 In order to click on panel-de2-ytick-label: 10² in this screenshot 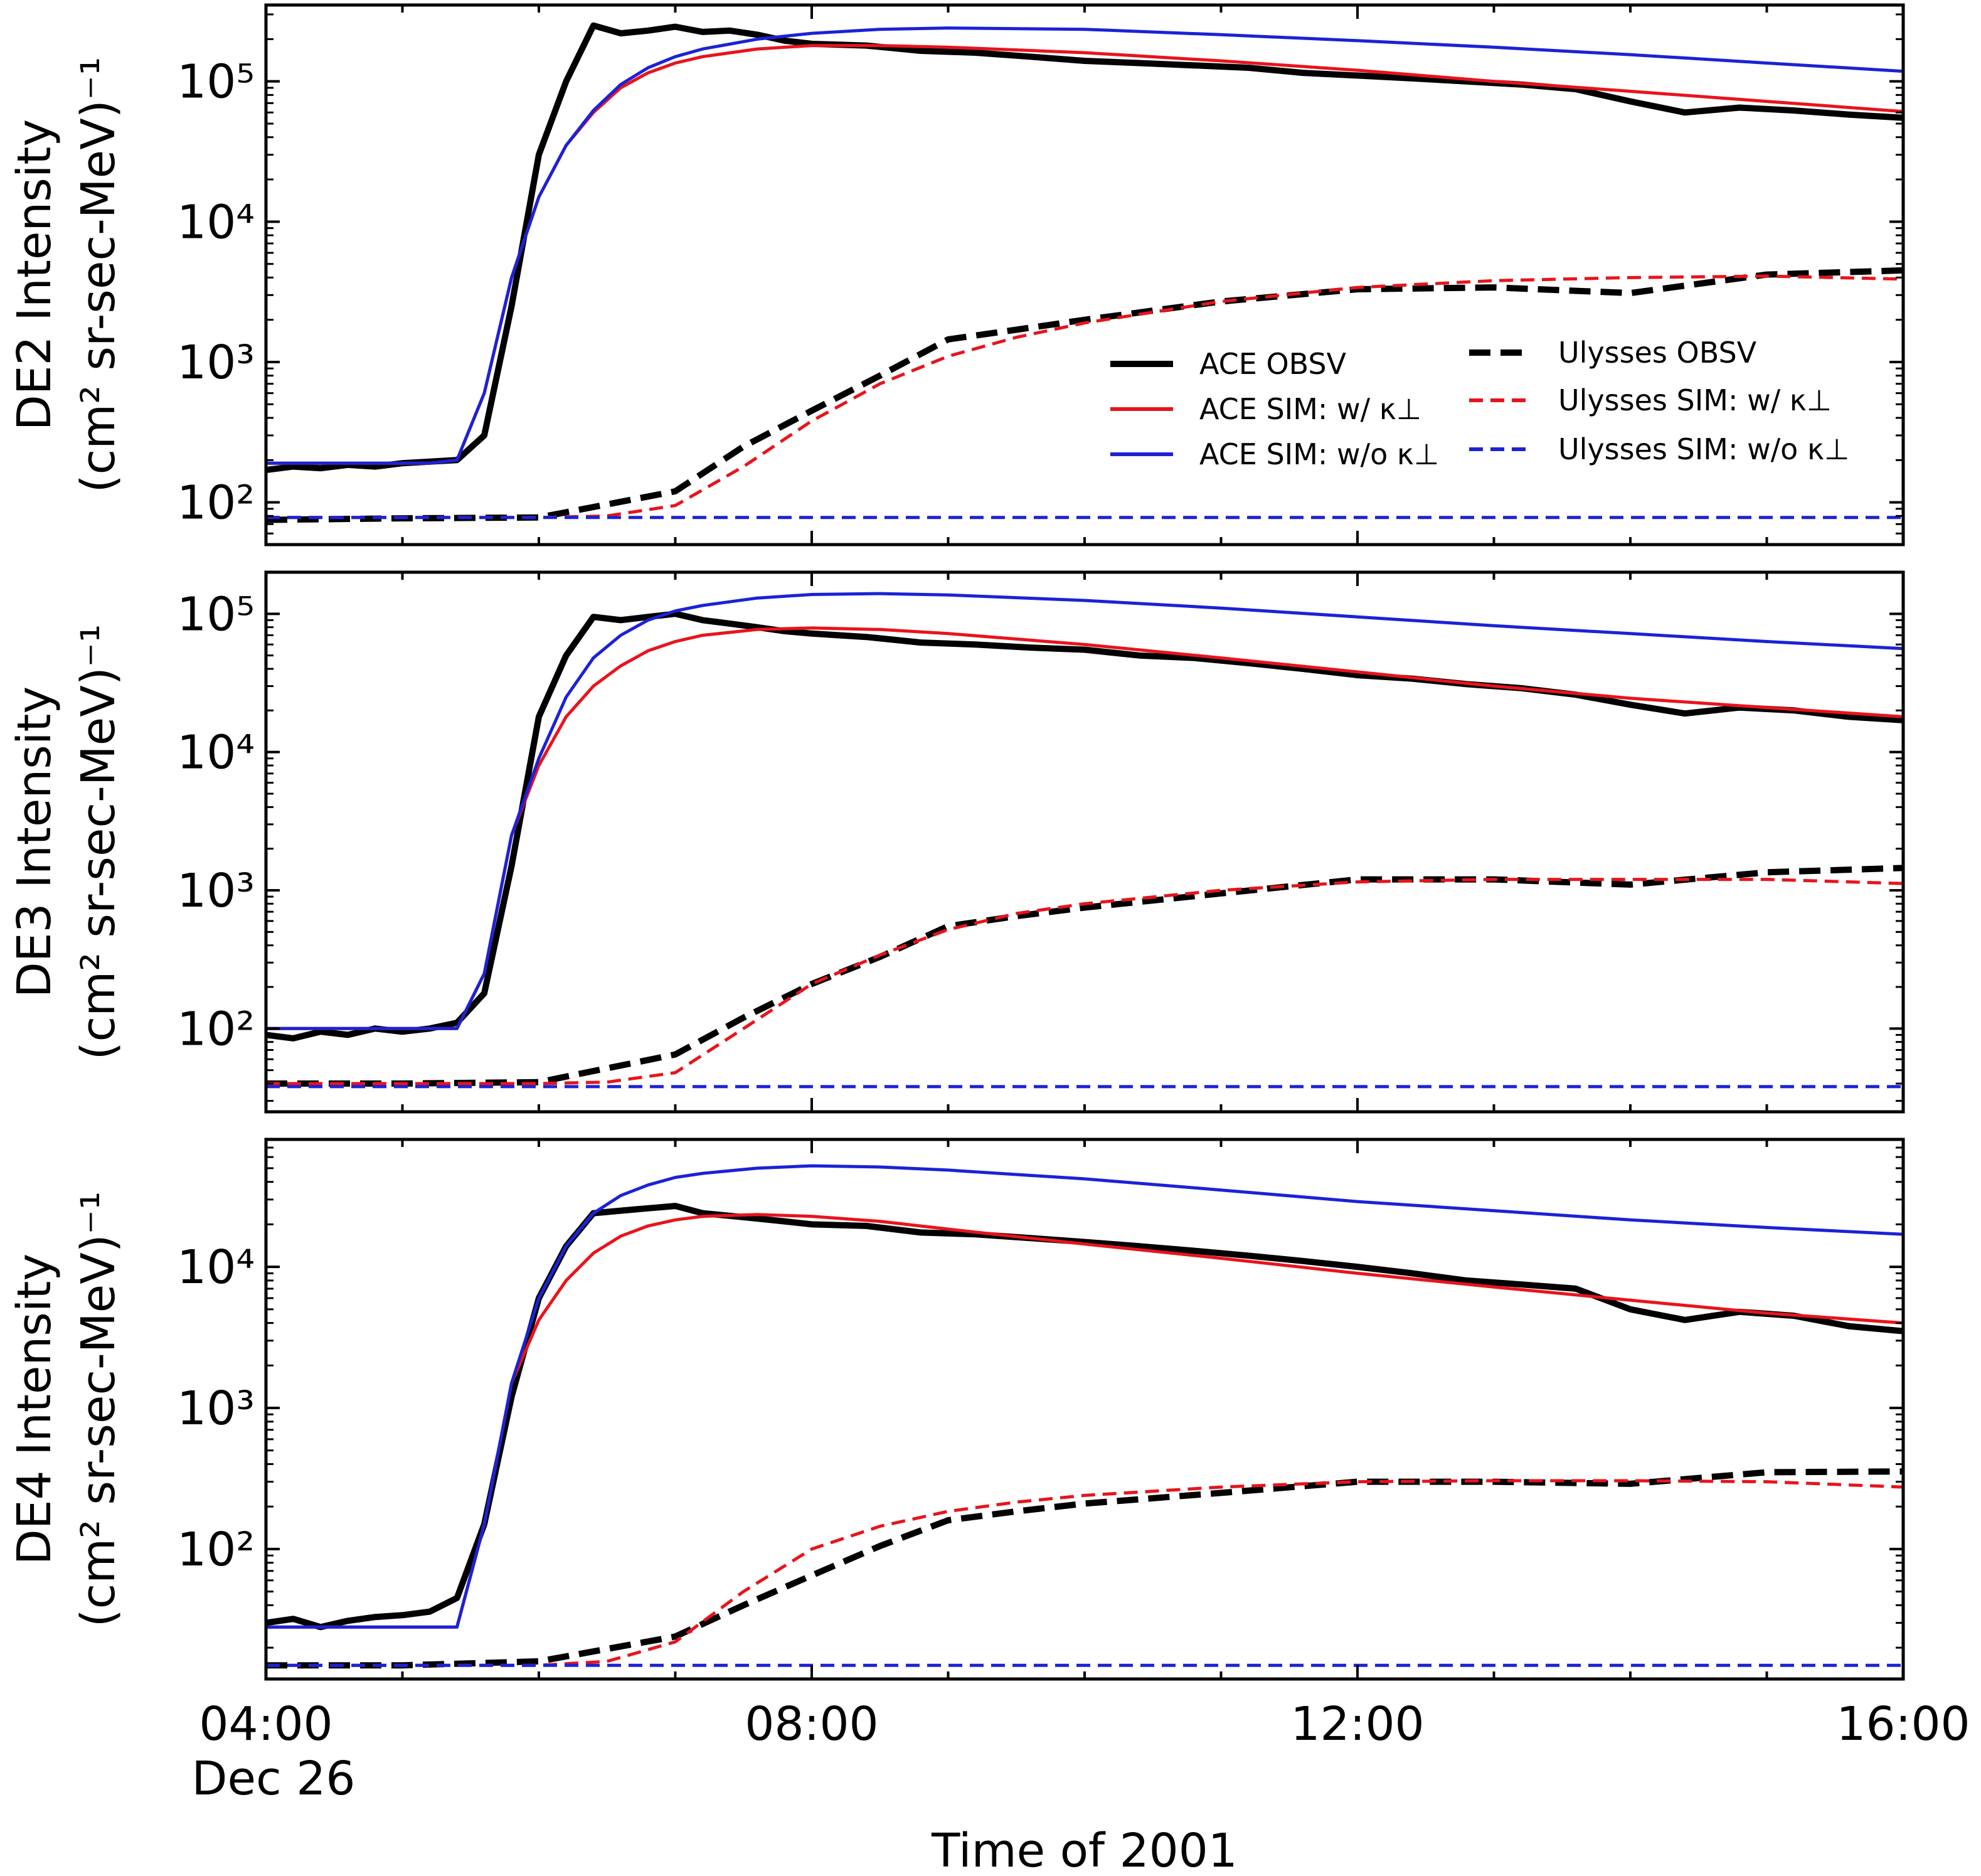, I will do `click(216, 503)`.